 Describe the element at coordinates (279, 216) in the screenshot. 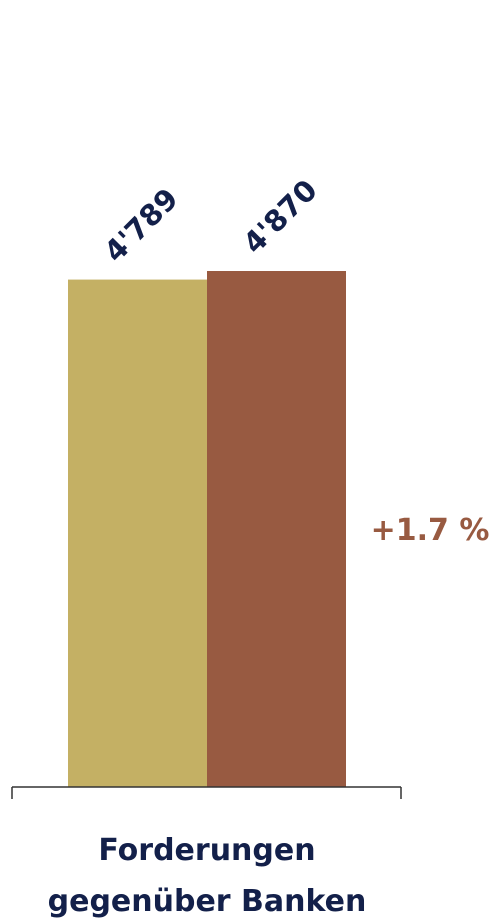

I see `bar-value-label-2: 4'870` at that location.